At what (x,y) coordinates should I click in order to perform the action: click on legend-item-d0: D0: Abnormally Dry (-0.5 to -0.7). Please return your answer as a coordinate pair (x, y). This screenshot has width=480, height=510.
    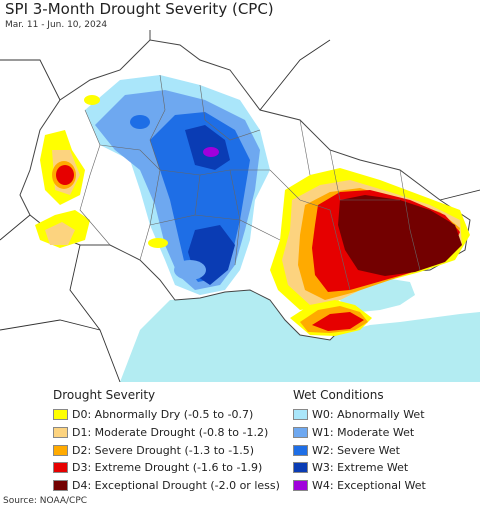
    Looking at the image, I should click on (166, 415).